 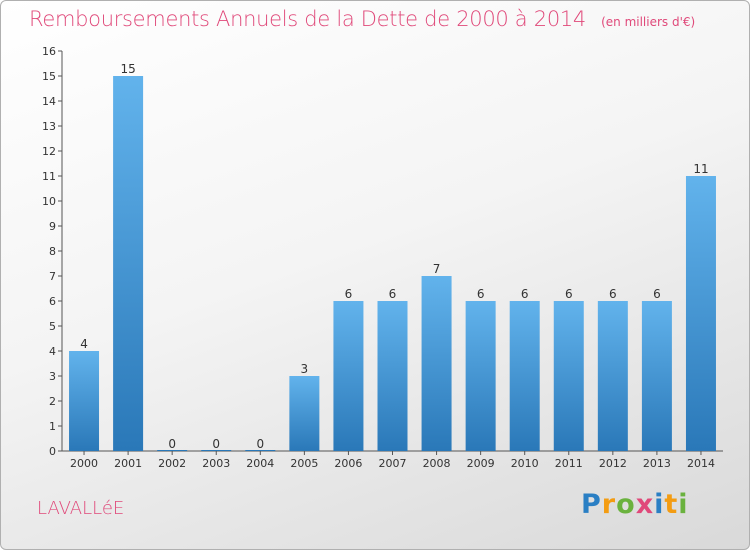 What do you see at coordinates (52, 251) in the screenshot?
I see `y-tick-label: 8` at bounding box center [52, 251].